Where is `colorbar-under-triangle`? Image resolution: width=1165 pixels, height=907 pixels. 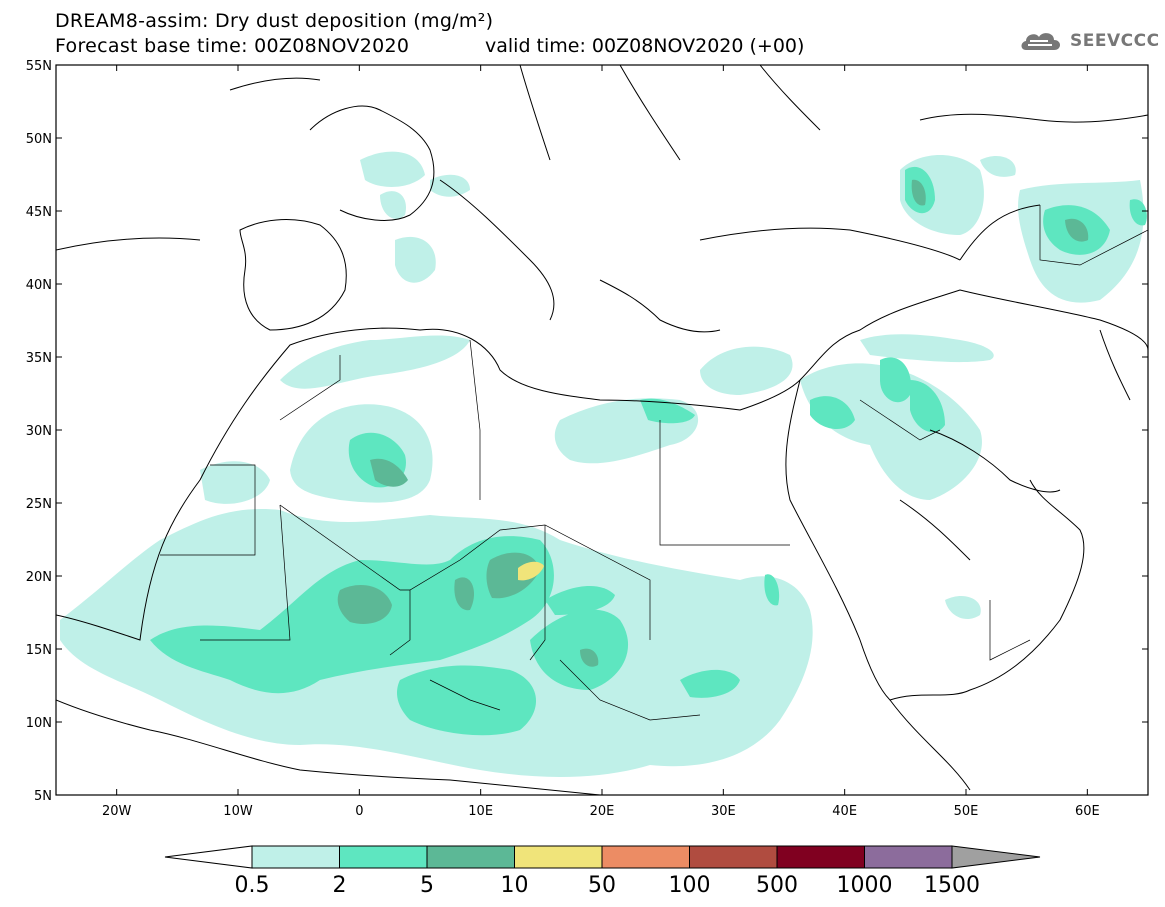 colorbar-under-triangle is located at coordinates (208, 857).